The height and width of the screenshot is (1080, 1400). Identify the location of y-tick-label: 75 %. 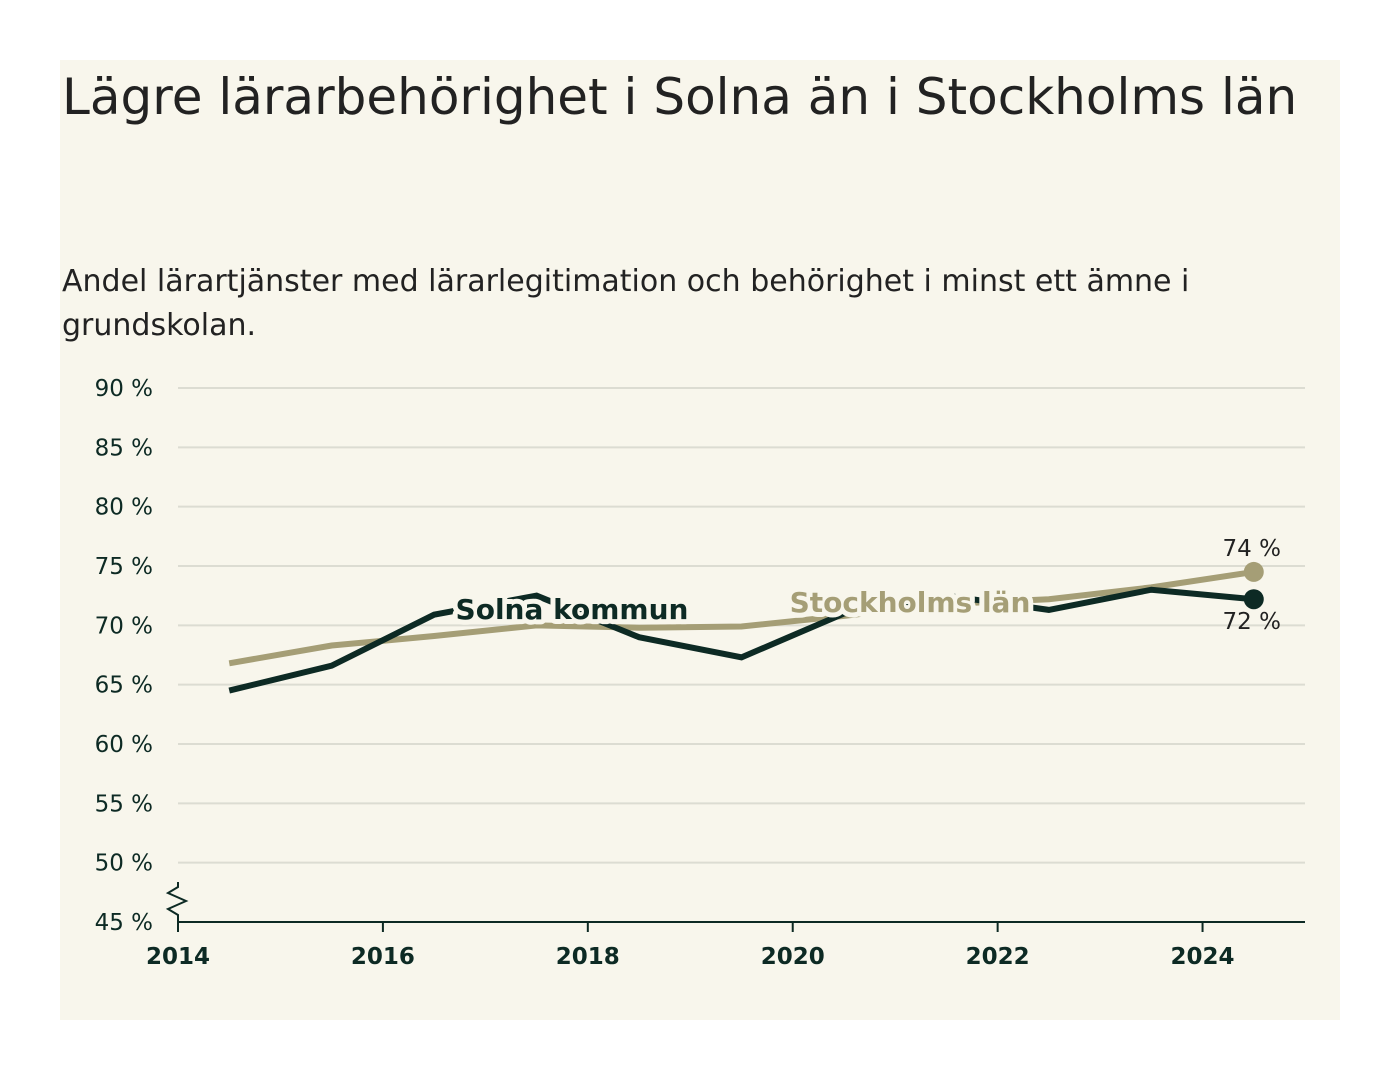
(124, 567).